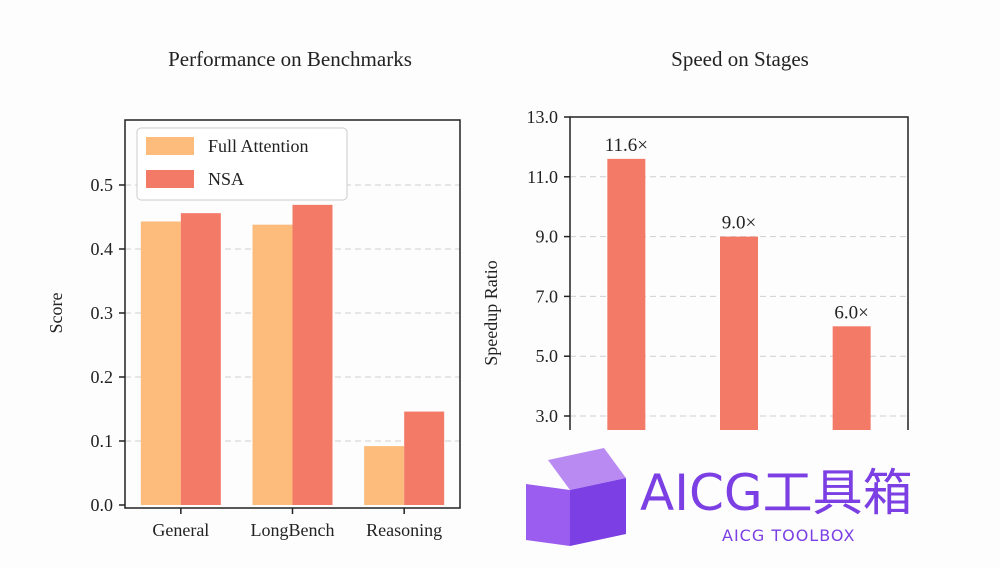 Image resolution: width=1000 pixels, height=568 pixels. What do you see at coordinates (543, 117) in the screenshot?
I see `right-y-tick-label: 13.0` at bounding box center [543, 117].